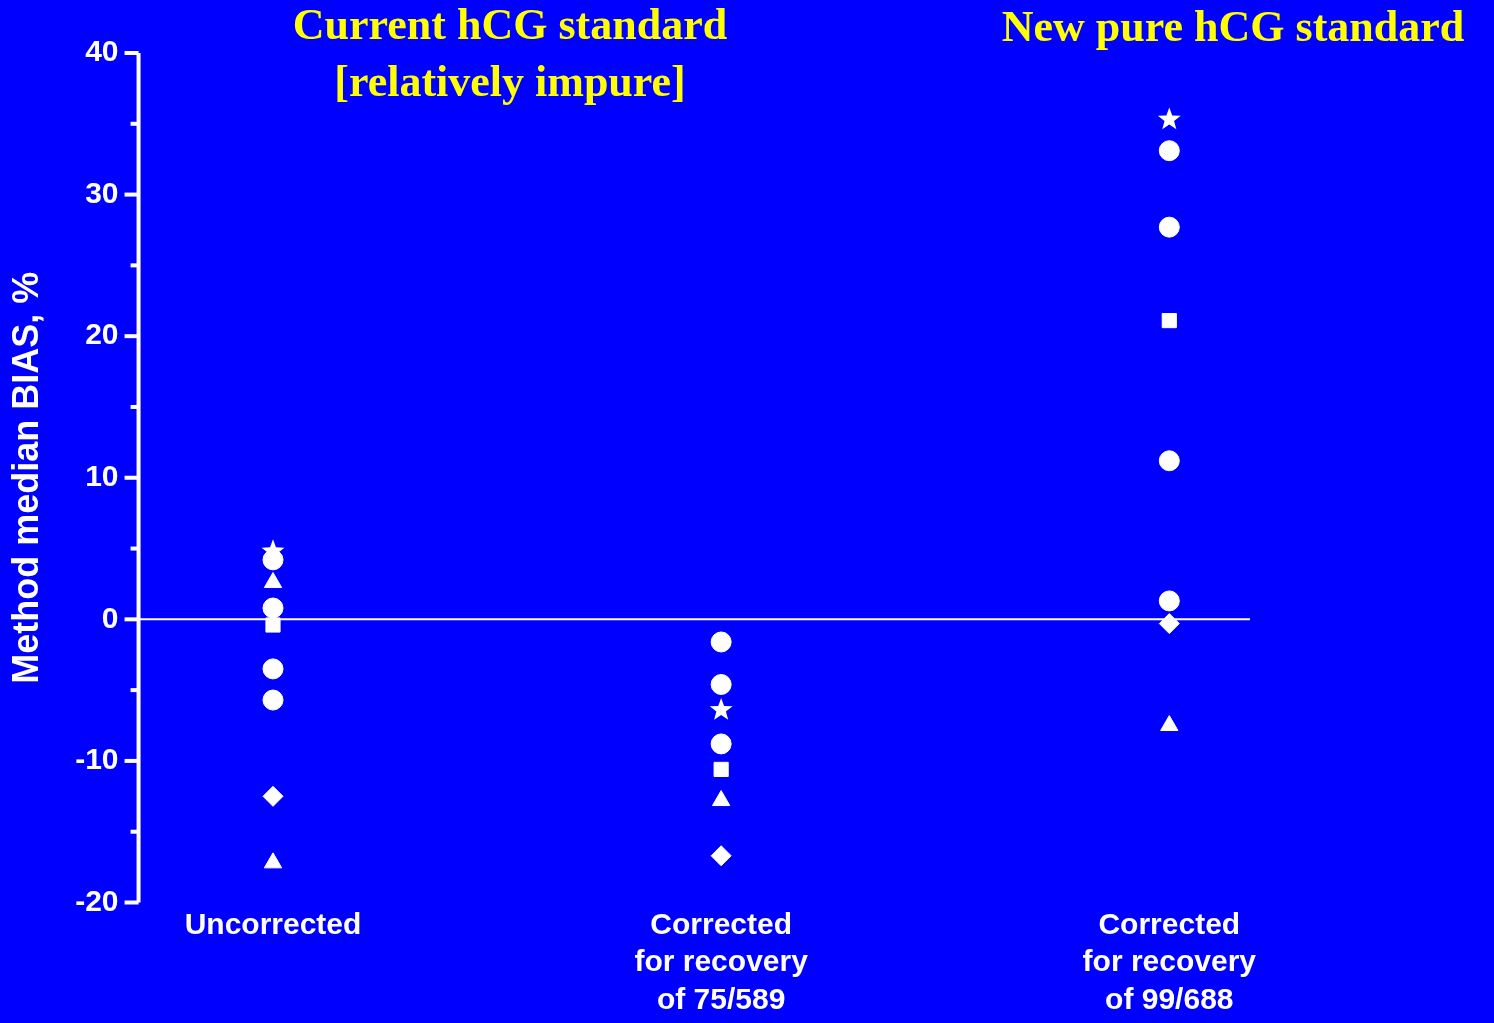  Describe the element at coordinates (721, 960) in the screenshot. I see `x-tick-label: Corrected for recovery of 75/589` at that location.